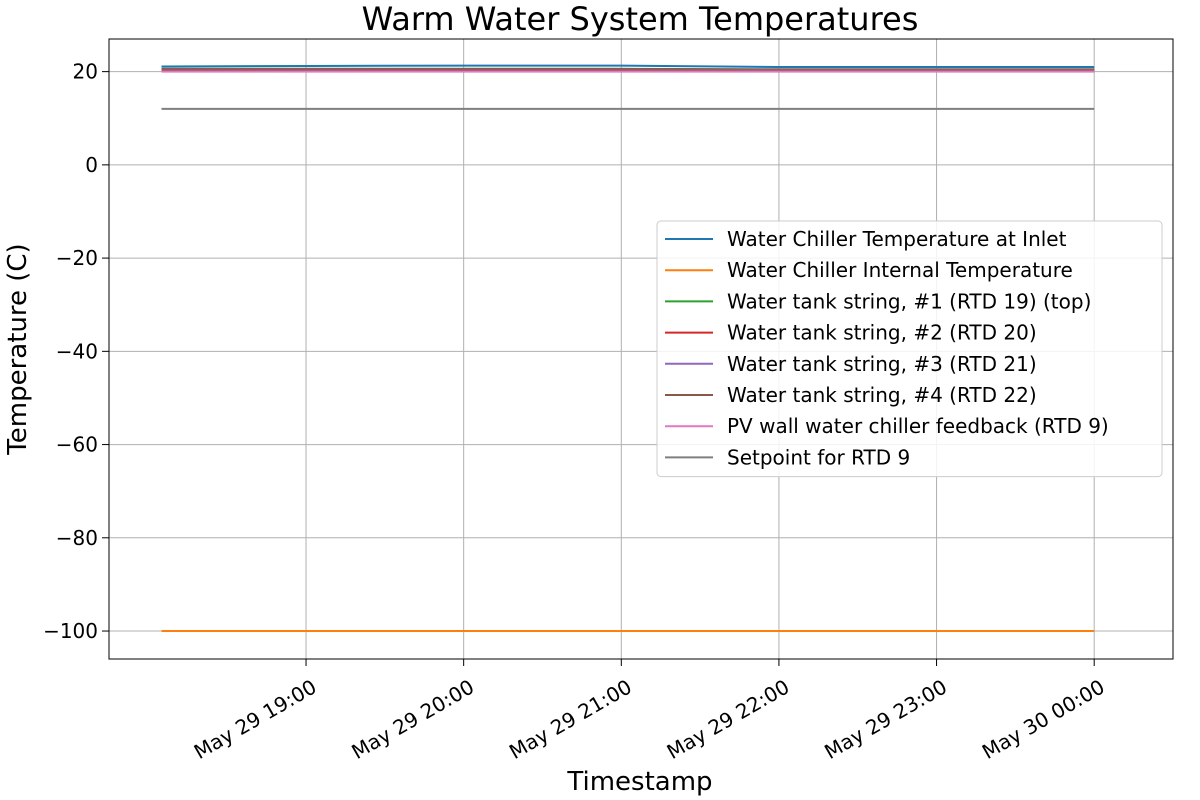  What do you see at coordinates (728, 719) in the screenshot?
I see `x-tick-label: May 29 22:00` at bounding box center [728, 719].